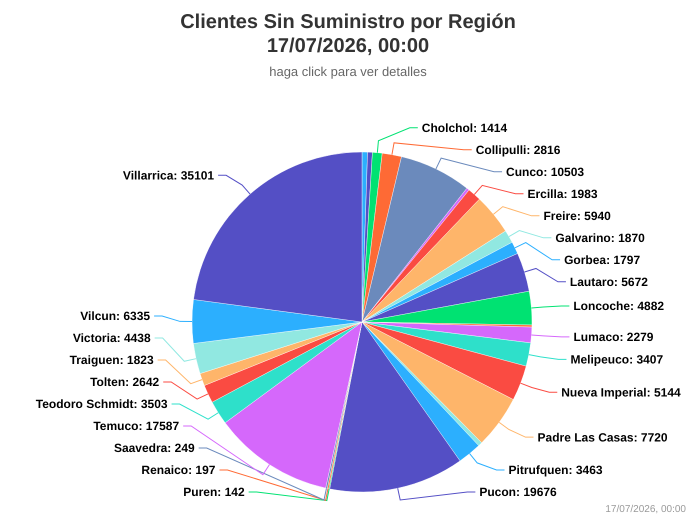 The image size is (696, 522). What do you see at coordinates (577, 215) in the screenshot?
I see `slice-label: Freire: 5940` at bounding box center [577, 215].